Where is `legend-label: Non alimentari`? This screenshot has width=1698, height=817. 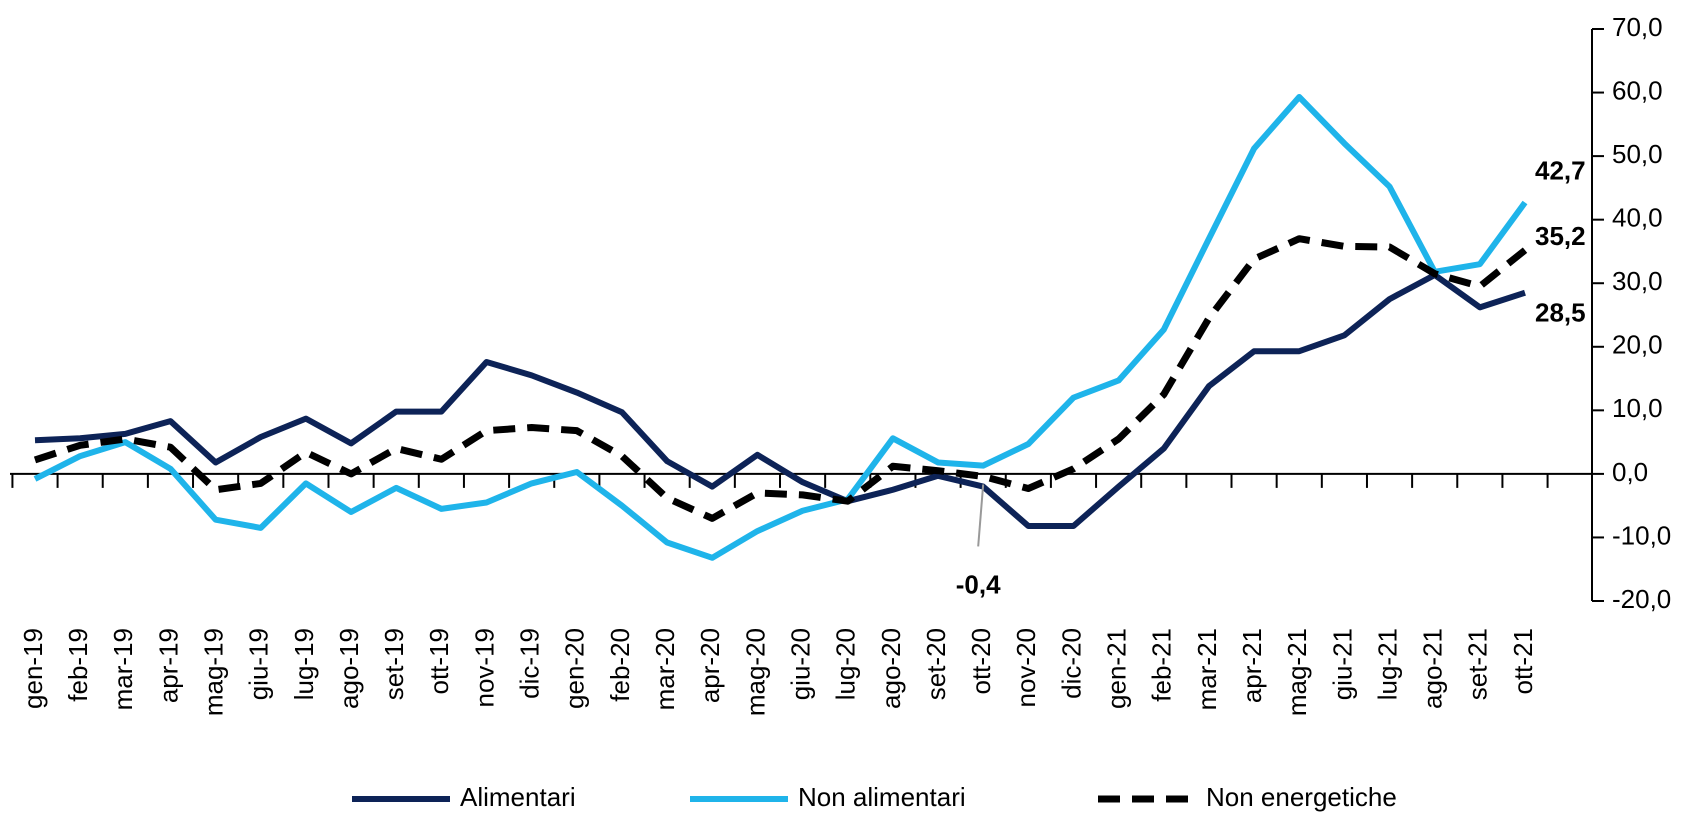 legend-label: Non alimentari is located at coordinates (882, 797).